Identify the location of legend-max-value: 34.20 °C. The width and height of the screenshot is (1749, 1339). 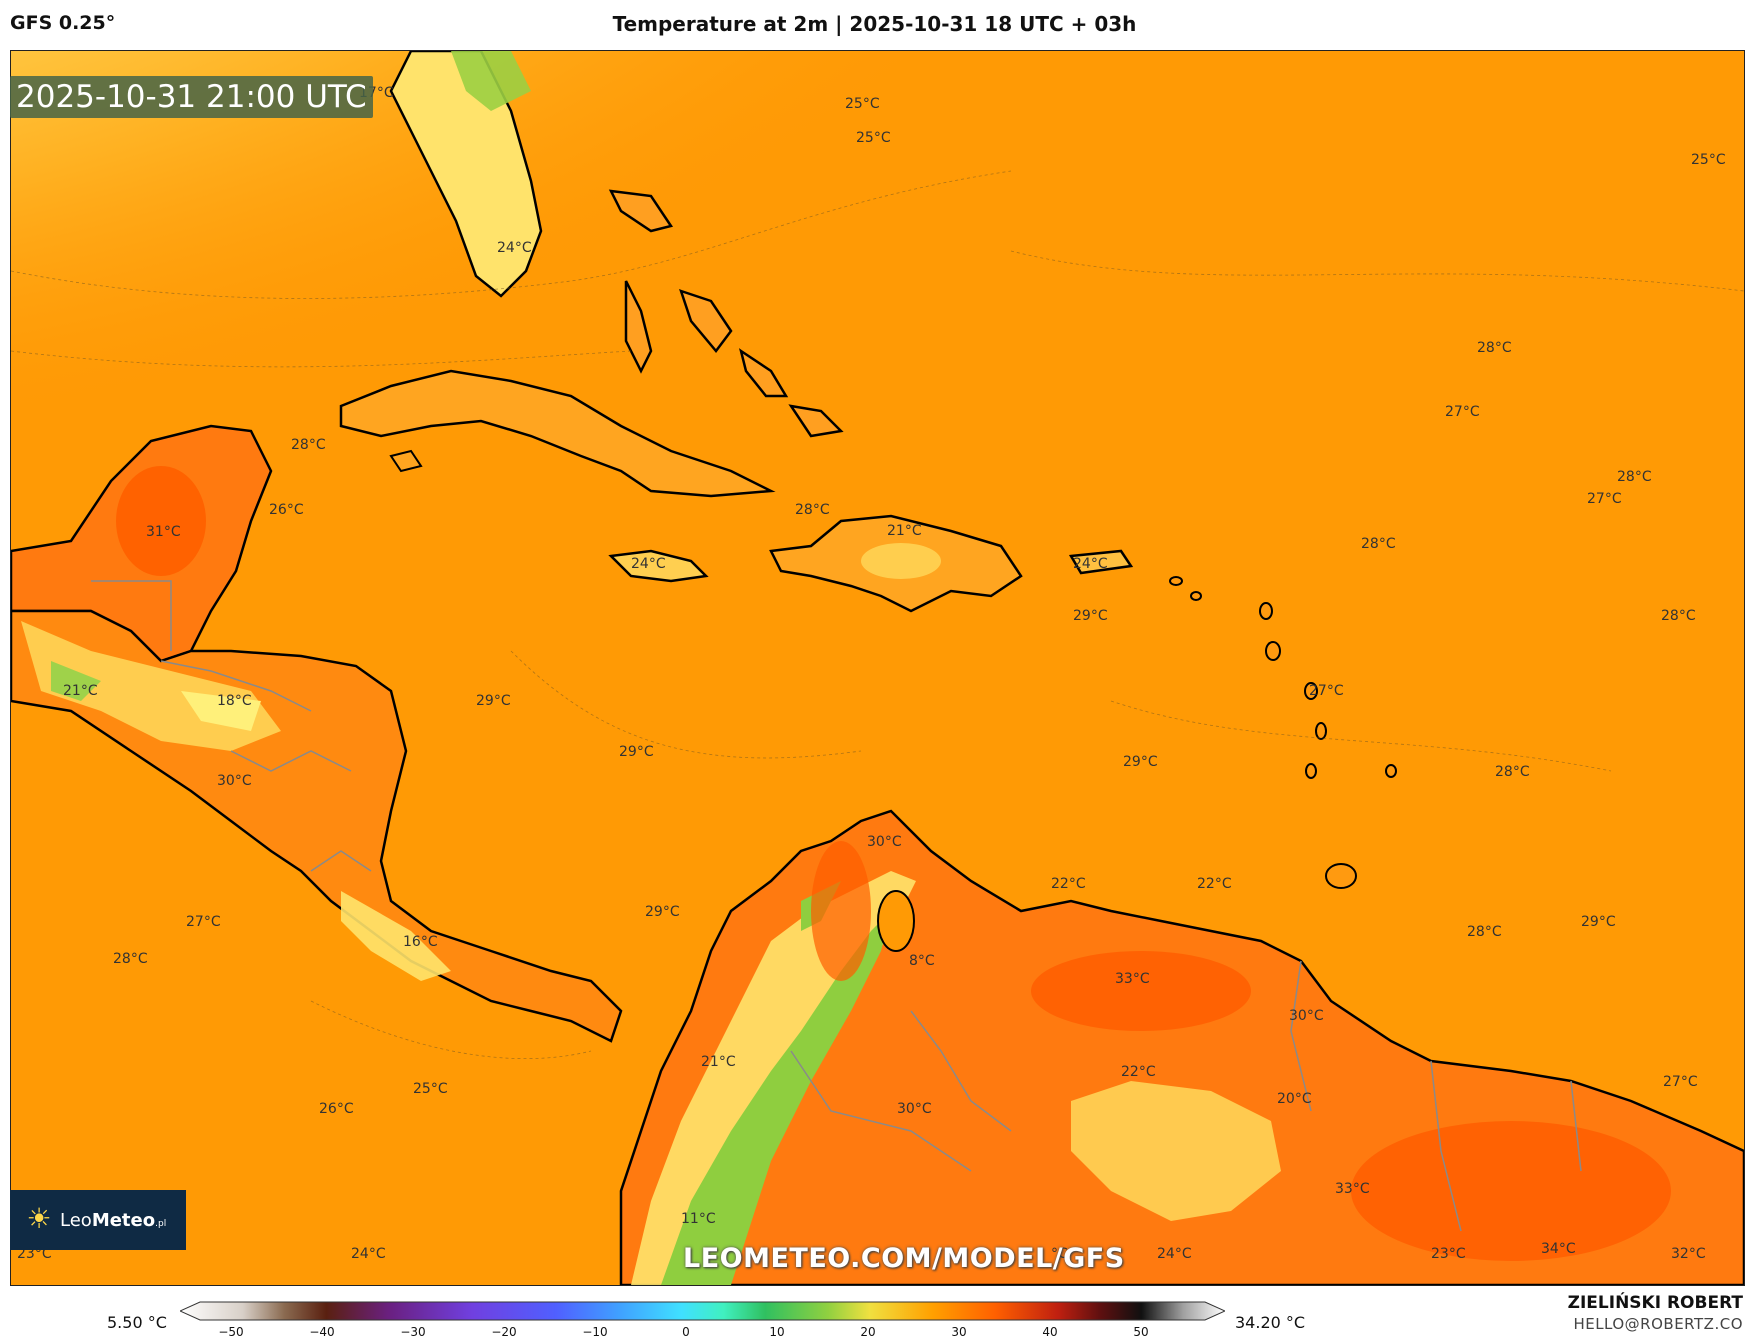
(1270, 1322).